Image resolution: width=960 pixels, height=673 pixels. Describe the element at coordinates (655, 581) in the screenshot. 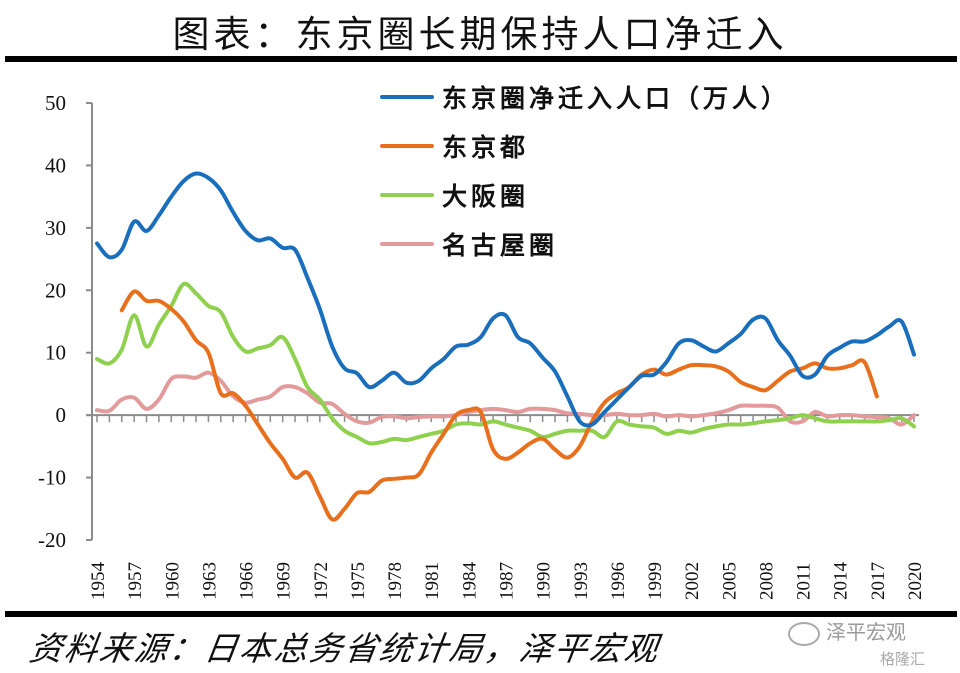

I see `x-tick-label: 1999` at that location.